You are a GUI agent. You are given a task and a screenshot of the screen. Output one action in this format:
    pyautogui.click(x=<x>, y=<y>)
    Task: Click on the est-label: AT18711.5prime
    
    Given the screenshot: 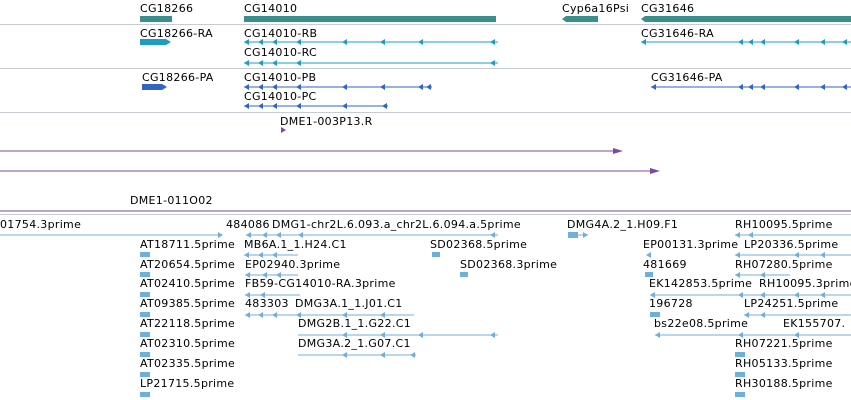 What is the action you would take?
    pyautogui.click(x=188, y=244)
    